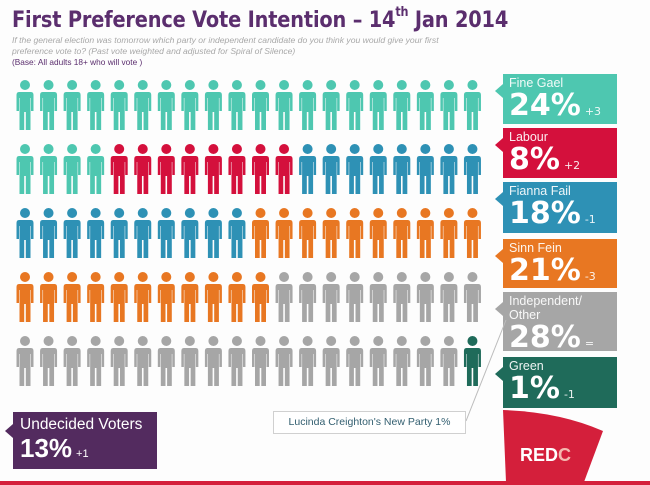 This screenshot has width=650, height=485. Describe the element at coordinates (402, 12) in the screenshot. I see `title-superscript: th` at that location.